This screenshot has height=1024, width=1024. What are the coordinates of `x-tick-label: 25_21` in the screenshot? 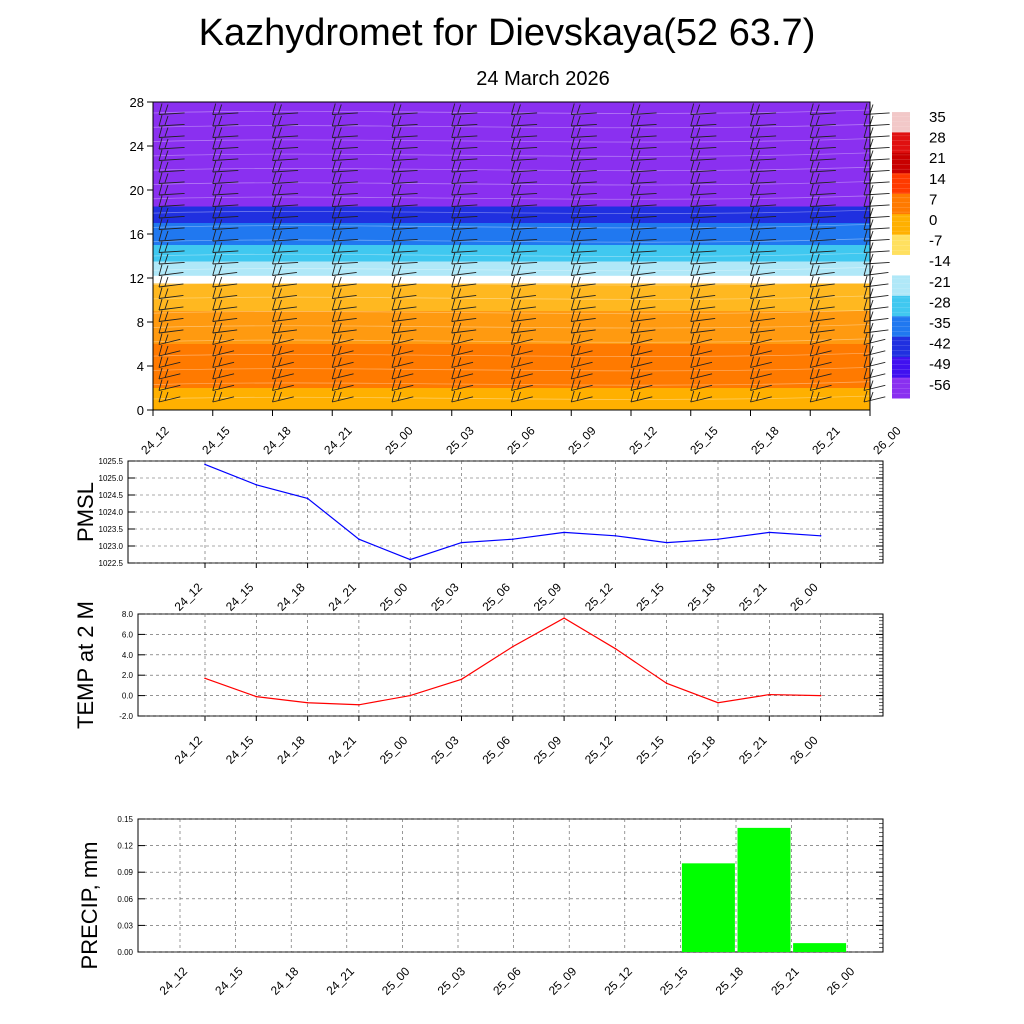 It's located at (753, 750).